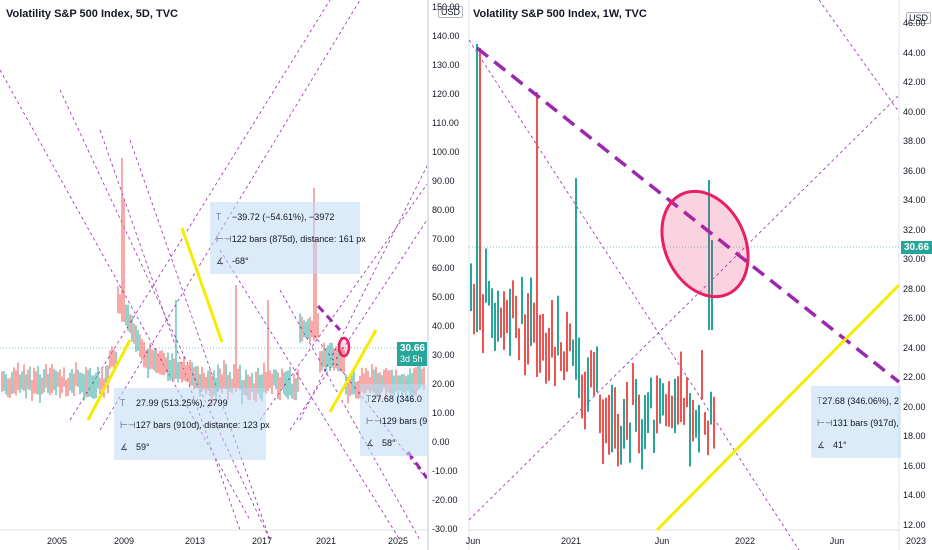 Image resolution: width=932 pixels, height=550 pixels. I want to click on y-tick-label: 14.00, so click(914, 495).